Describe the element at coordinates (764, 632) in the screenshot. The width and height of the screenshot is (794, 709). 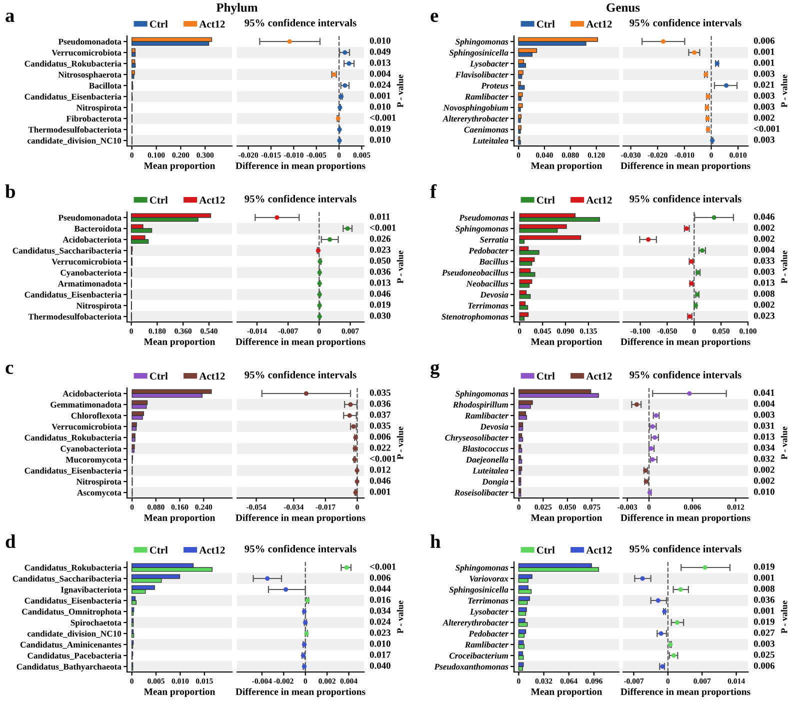
I see `text: 0.027` at that location.